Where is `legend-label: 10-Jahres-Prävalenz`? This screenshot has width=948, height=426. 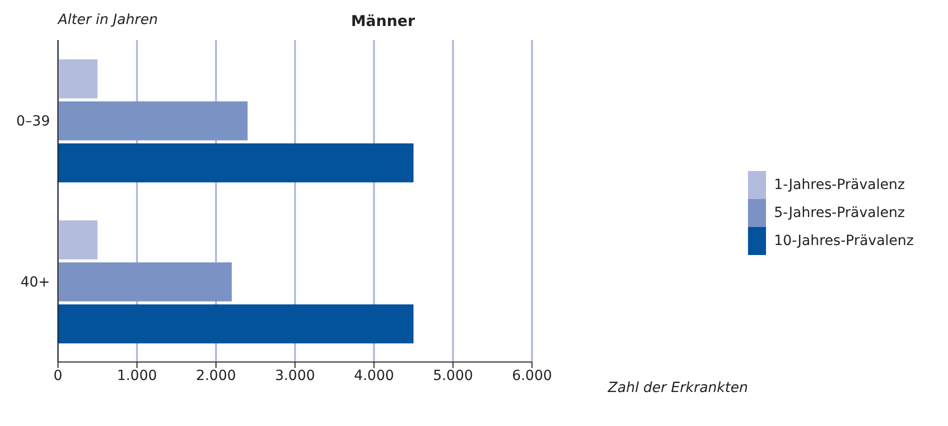 legend-label: 10-Jahres-Prävalenz is located at coordinates (844, 241).